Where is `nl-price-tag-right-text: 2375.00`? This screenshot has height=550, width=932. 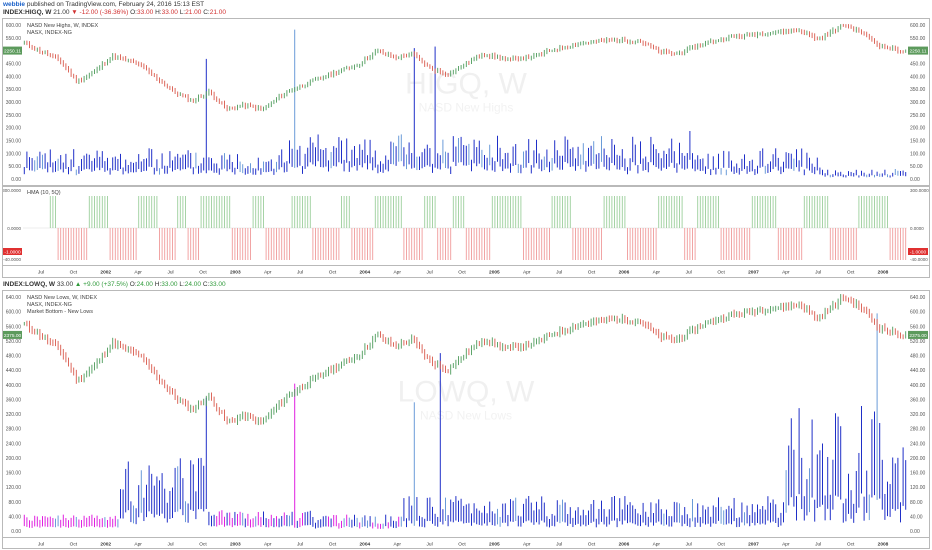 nl-price-tag-right-text: 2375.00 is located at coordinates (918, 336).